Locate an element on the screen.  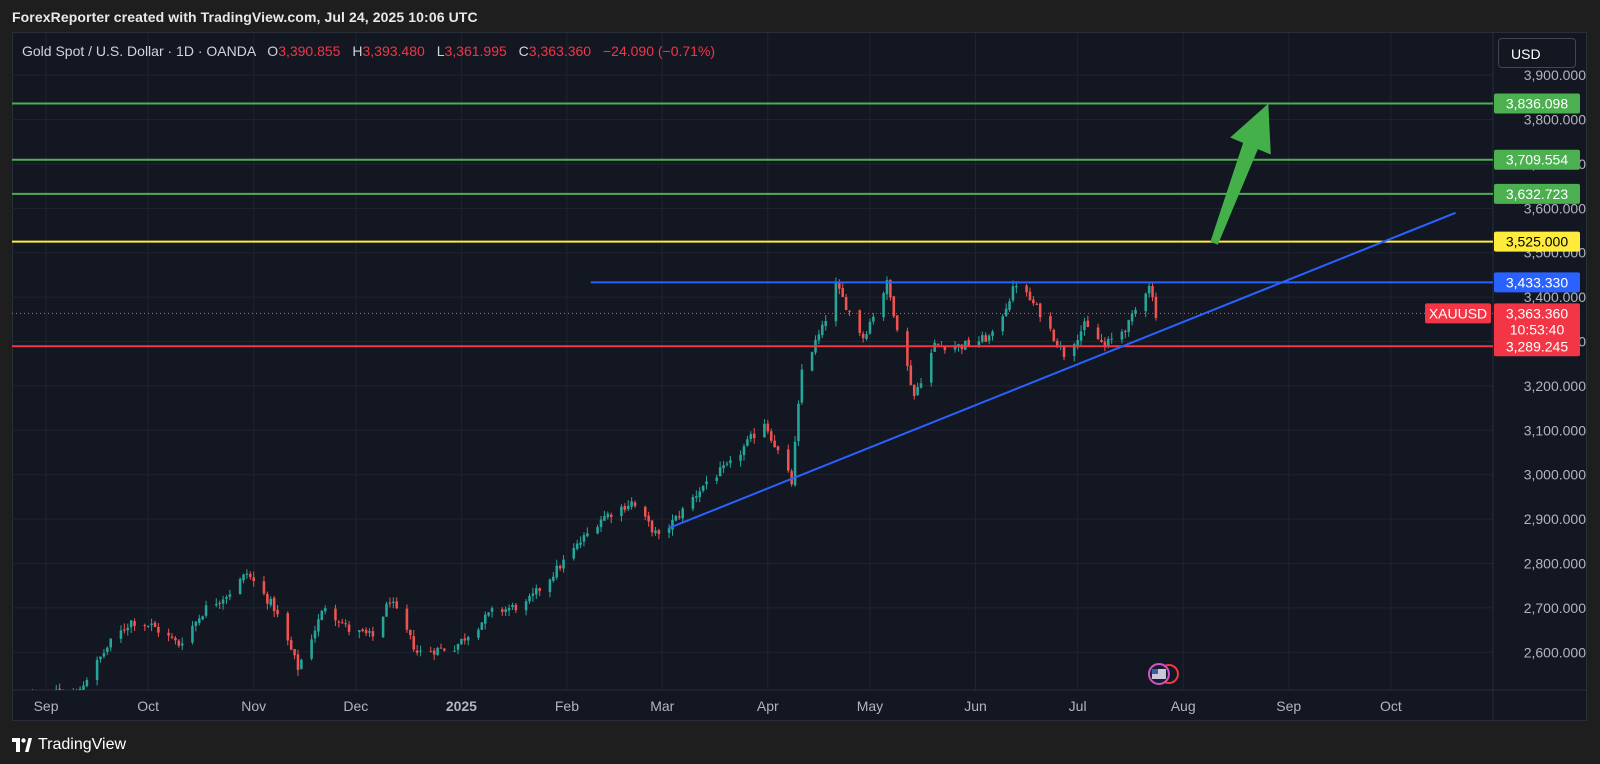
level-label-green: 3,632.723 is located at coordinates (1537, 194).